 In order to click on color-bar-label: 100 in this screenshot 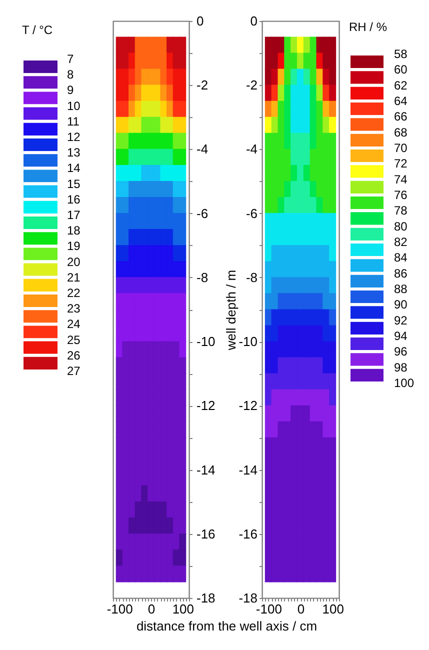, I will do `click(404, 383)`.